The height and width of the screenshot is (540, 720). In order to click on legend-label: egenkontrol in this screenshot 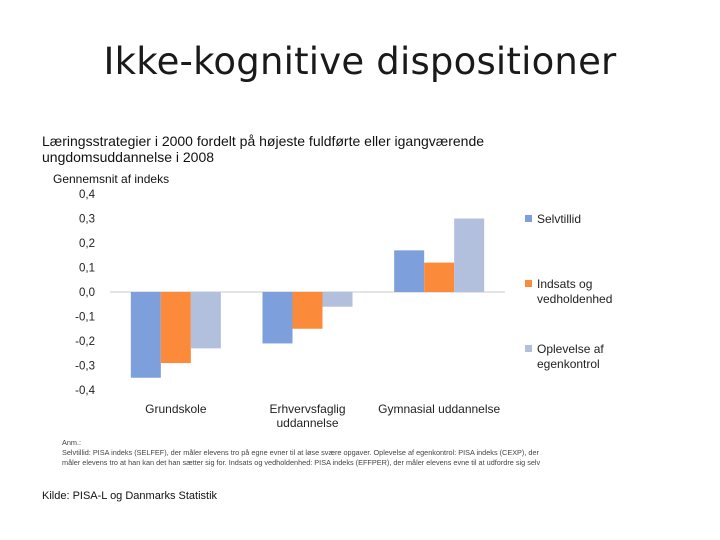, I will do `click(568, 364)`.